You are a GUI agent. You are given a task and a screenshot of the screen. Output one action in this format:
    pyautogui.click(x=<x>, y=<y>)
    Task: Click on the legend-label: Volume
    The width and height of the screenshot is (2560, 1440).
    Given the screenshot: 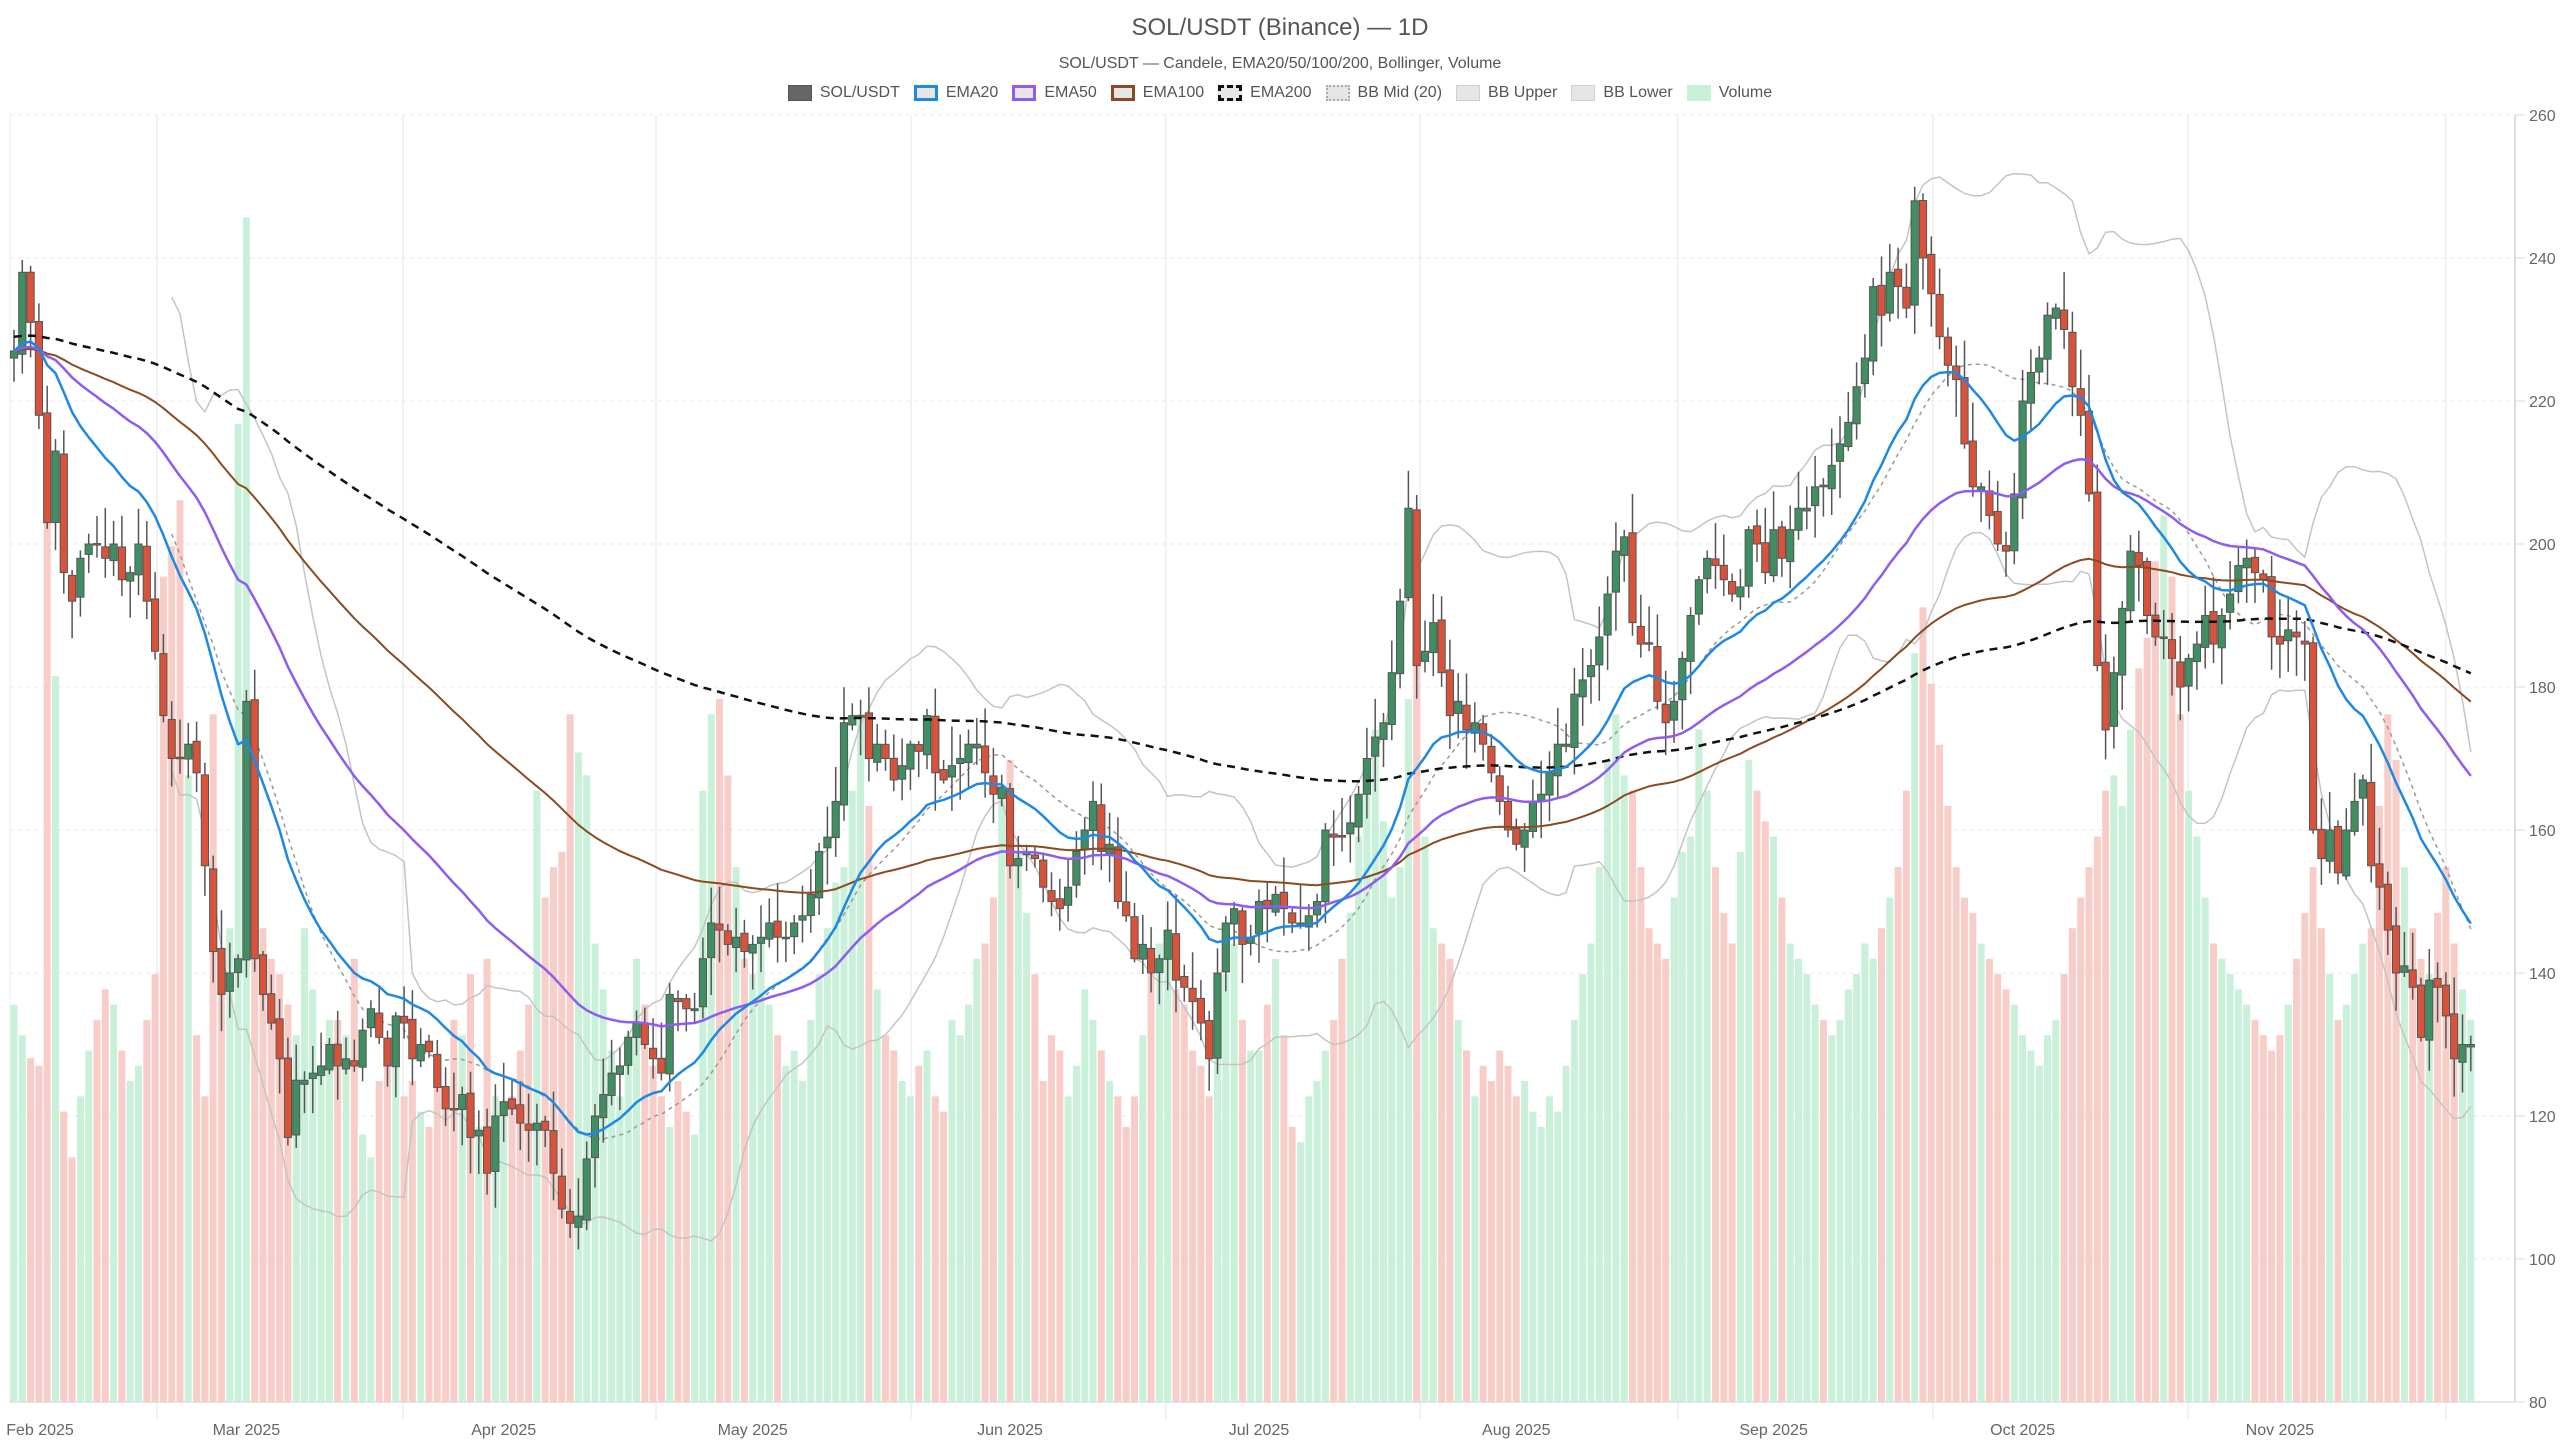 What is the action you would take?
    pyautogui.click(x=1745, y=92)
    